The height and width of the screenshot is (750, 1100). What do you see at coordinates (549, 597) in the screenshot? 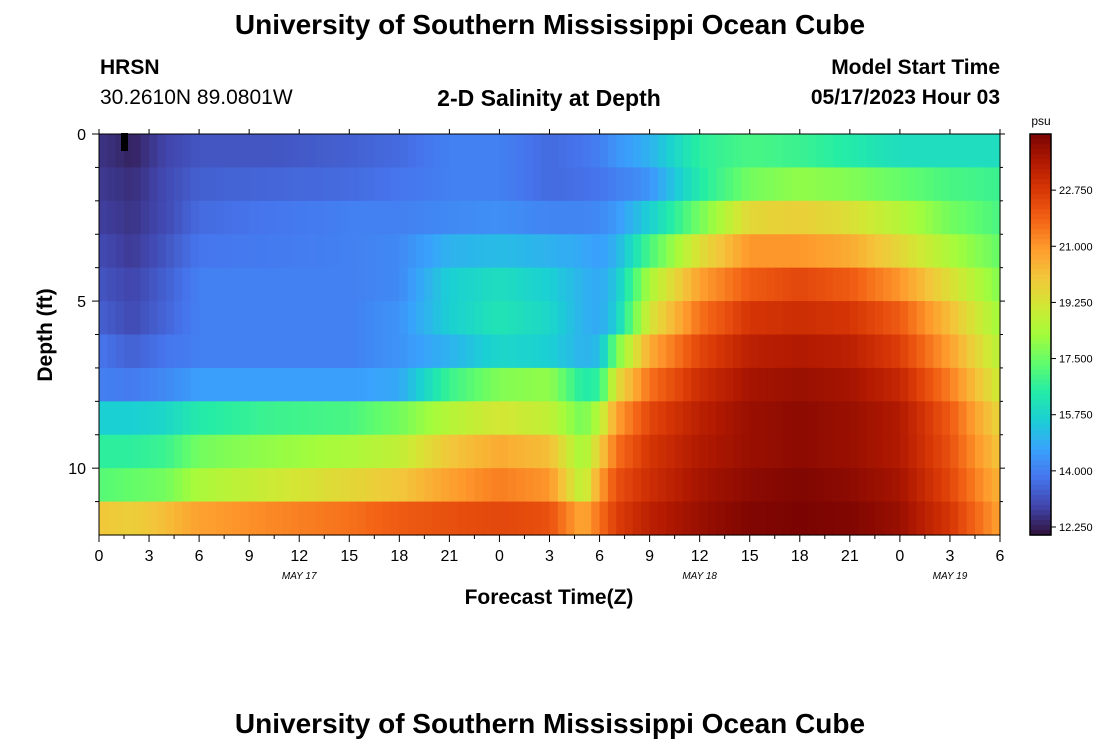
I see `x-axis-title: Forecast Time(Z)` at bounding box center [549, 597].